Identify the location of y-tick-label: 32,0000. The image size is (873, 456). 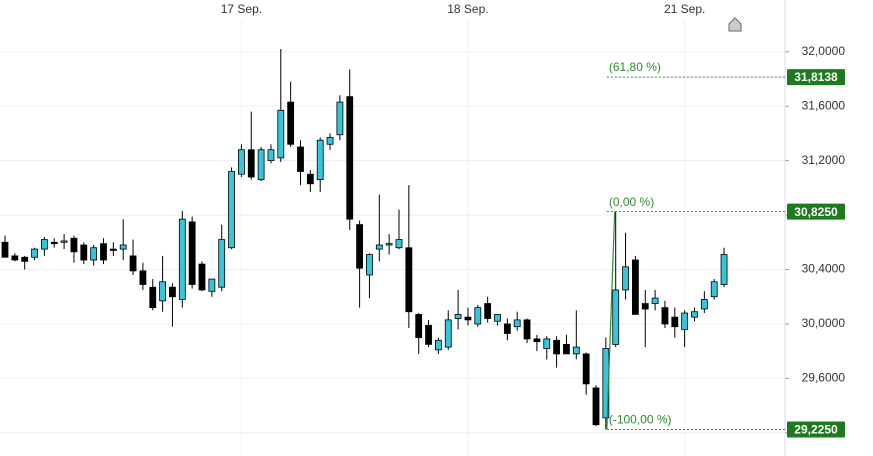
(824, 51).